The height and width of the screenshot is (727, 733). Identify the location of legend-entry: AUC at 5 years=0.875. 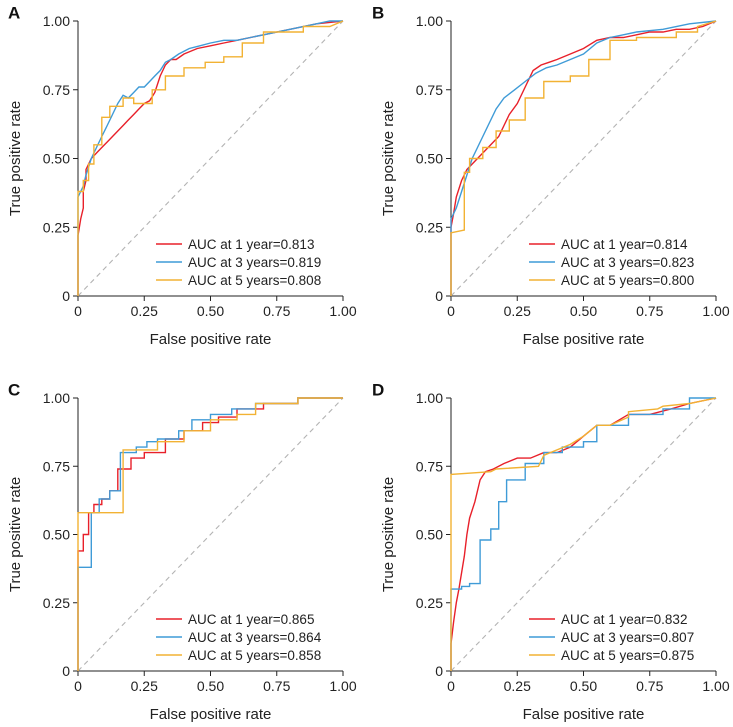
(627, 655).